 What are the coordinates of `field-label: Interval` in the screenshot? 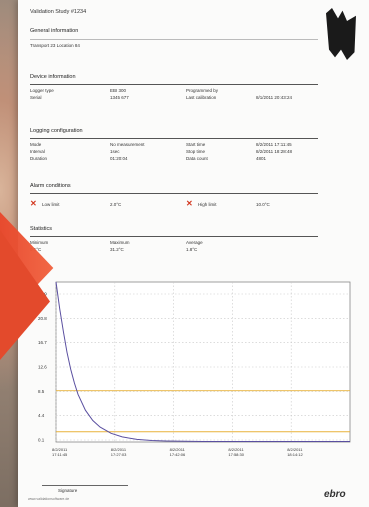 It's located at (37, 151).